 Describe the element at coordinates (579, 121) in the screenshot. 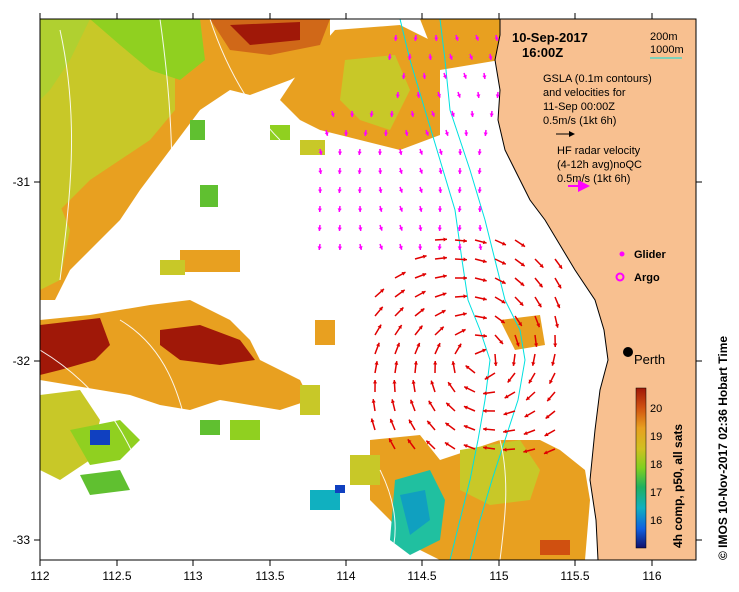

I see `gsla-text-4: 0.5m/s (1kt 6h)` at that location.